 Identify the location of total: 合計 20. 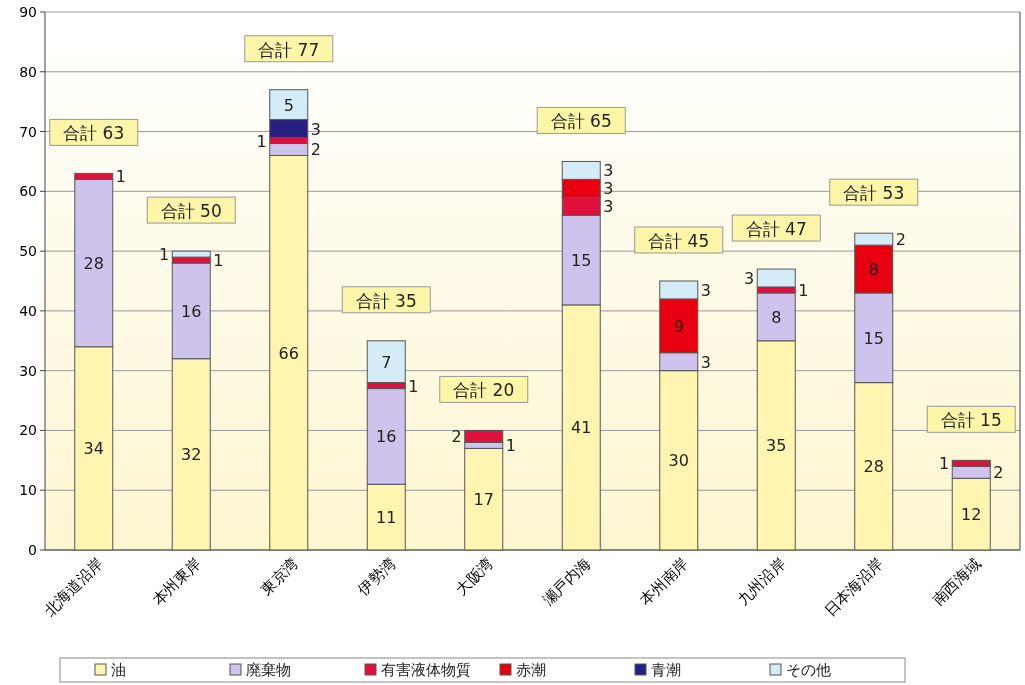
(484, 389).